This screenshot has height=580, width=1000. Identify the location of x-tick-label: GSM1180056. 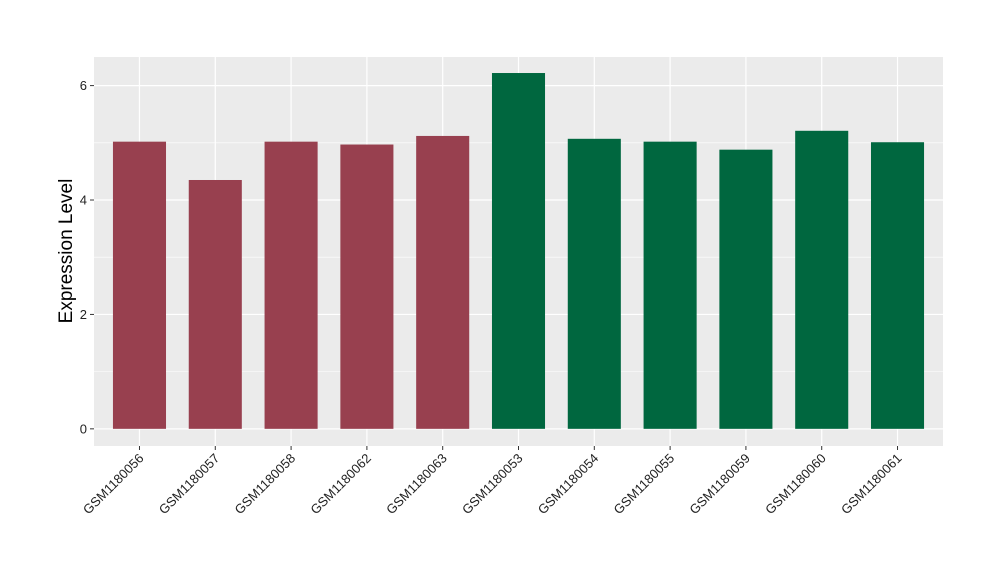
(113, 484).